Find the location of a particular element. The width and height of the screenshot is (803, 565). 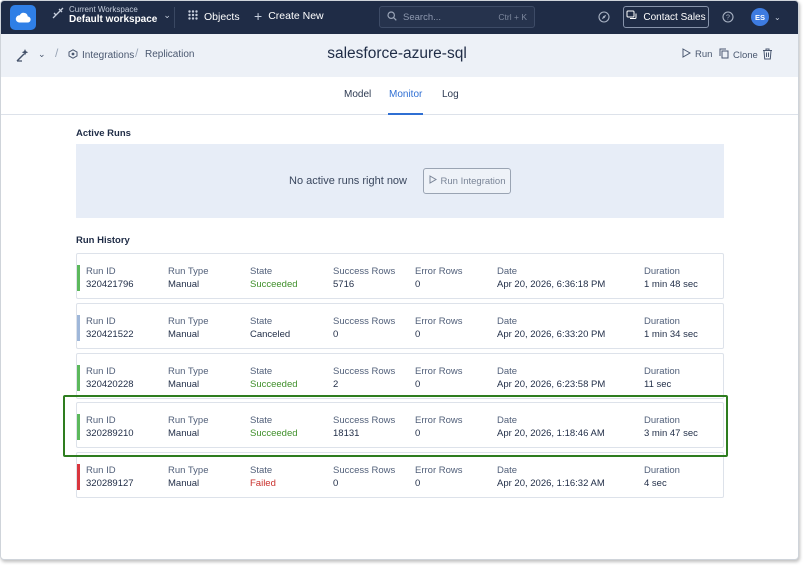

date-value: Apr 20, 2026, 1:16:32 AM is located at coordinates (551, 483).